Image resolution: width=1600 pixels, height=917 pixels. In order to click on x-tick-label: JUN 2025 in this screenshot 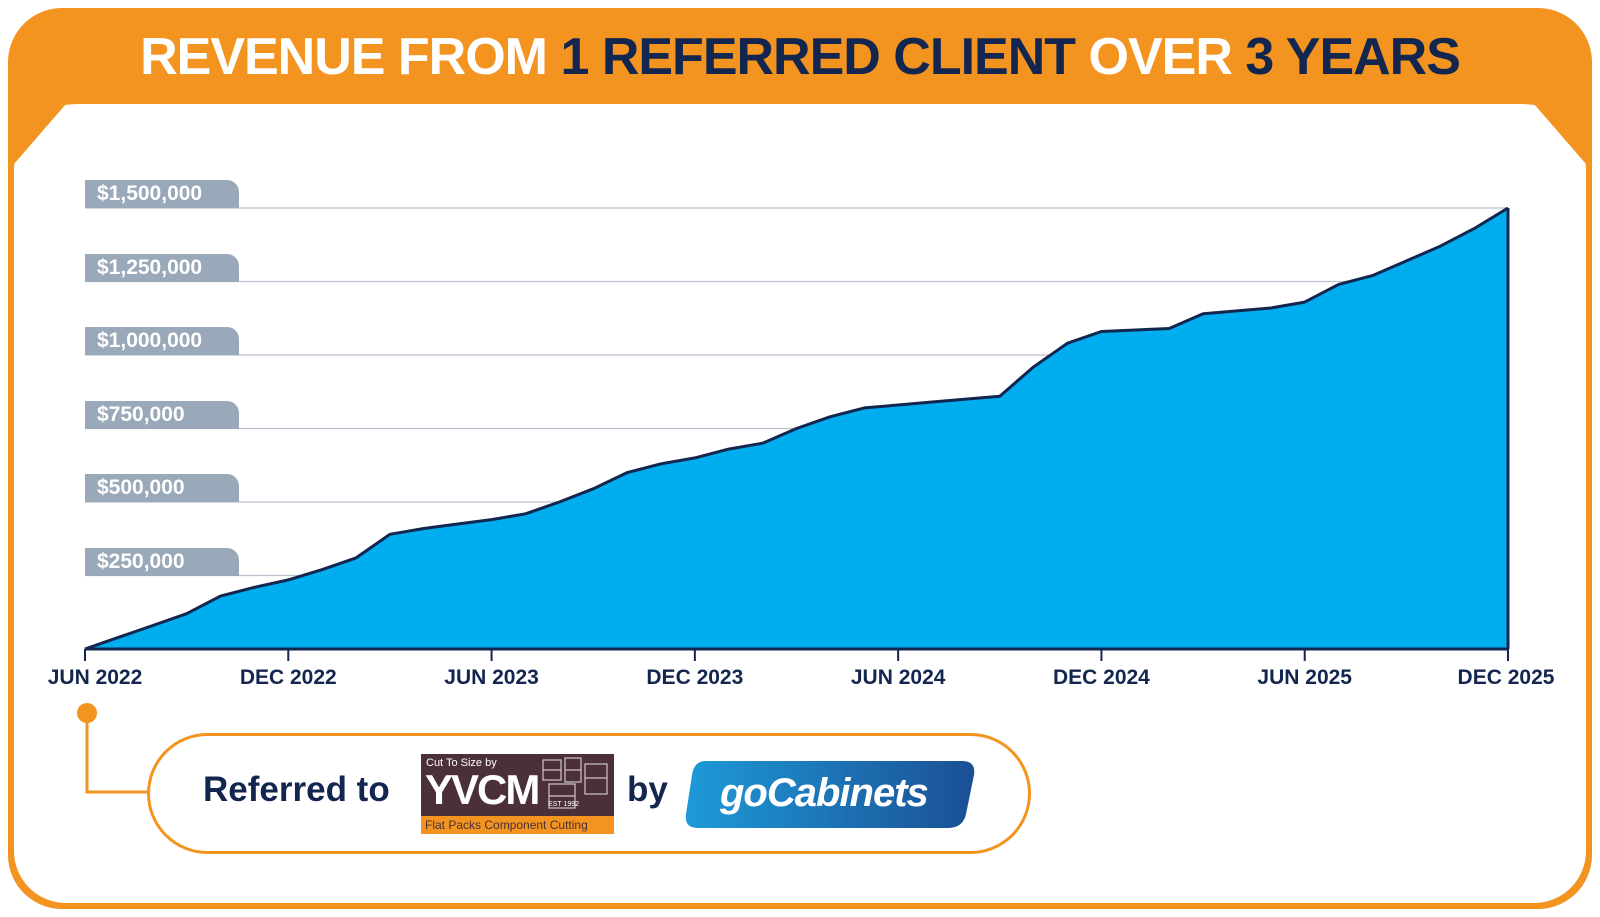, I will do `click(1304, 677)`.